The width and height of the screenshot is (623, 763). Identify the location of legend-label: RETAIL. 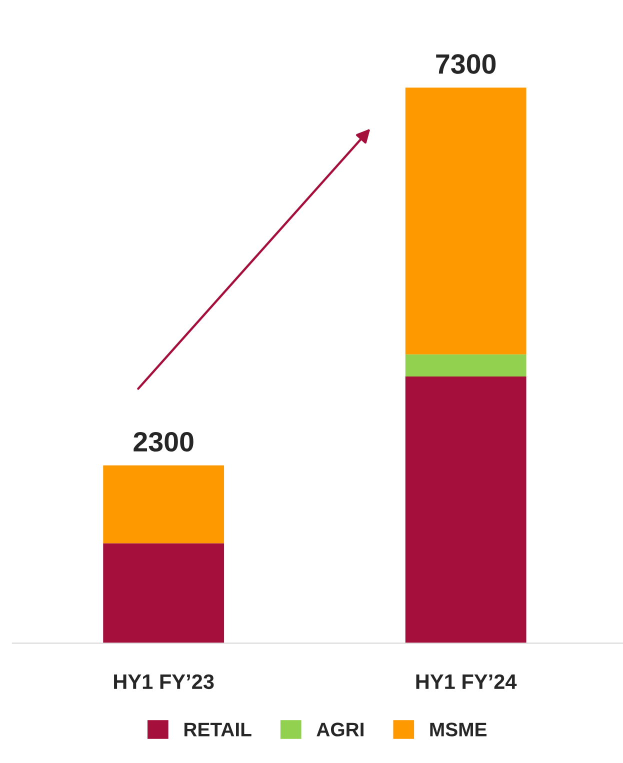
(218, 729).